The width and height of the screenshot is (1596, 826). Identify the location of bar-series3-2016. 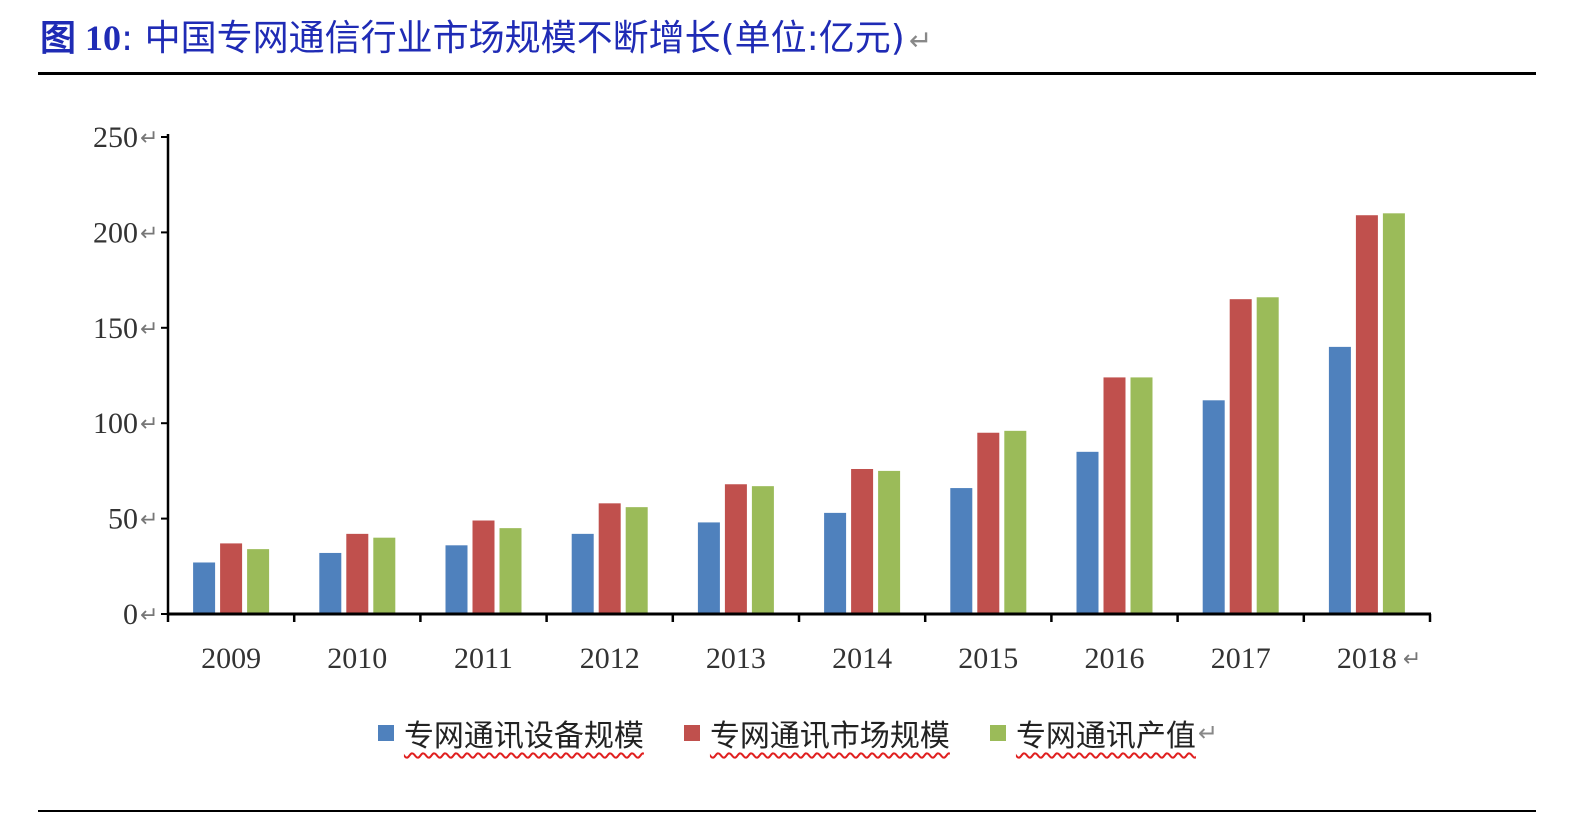
(1141, 495).